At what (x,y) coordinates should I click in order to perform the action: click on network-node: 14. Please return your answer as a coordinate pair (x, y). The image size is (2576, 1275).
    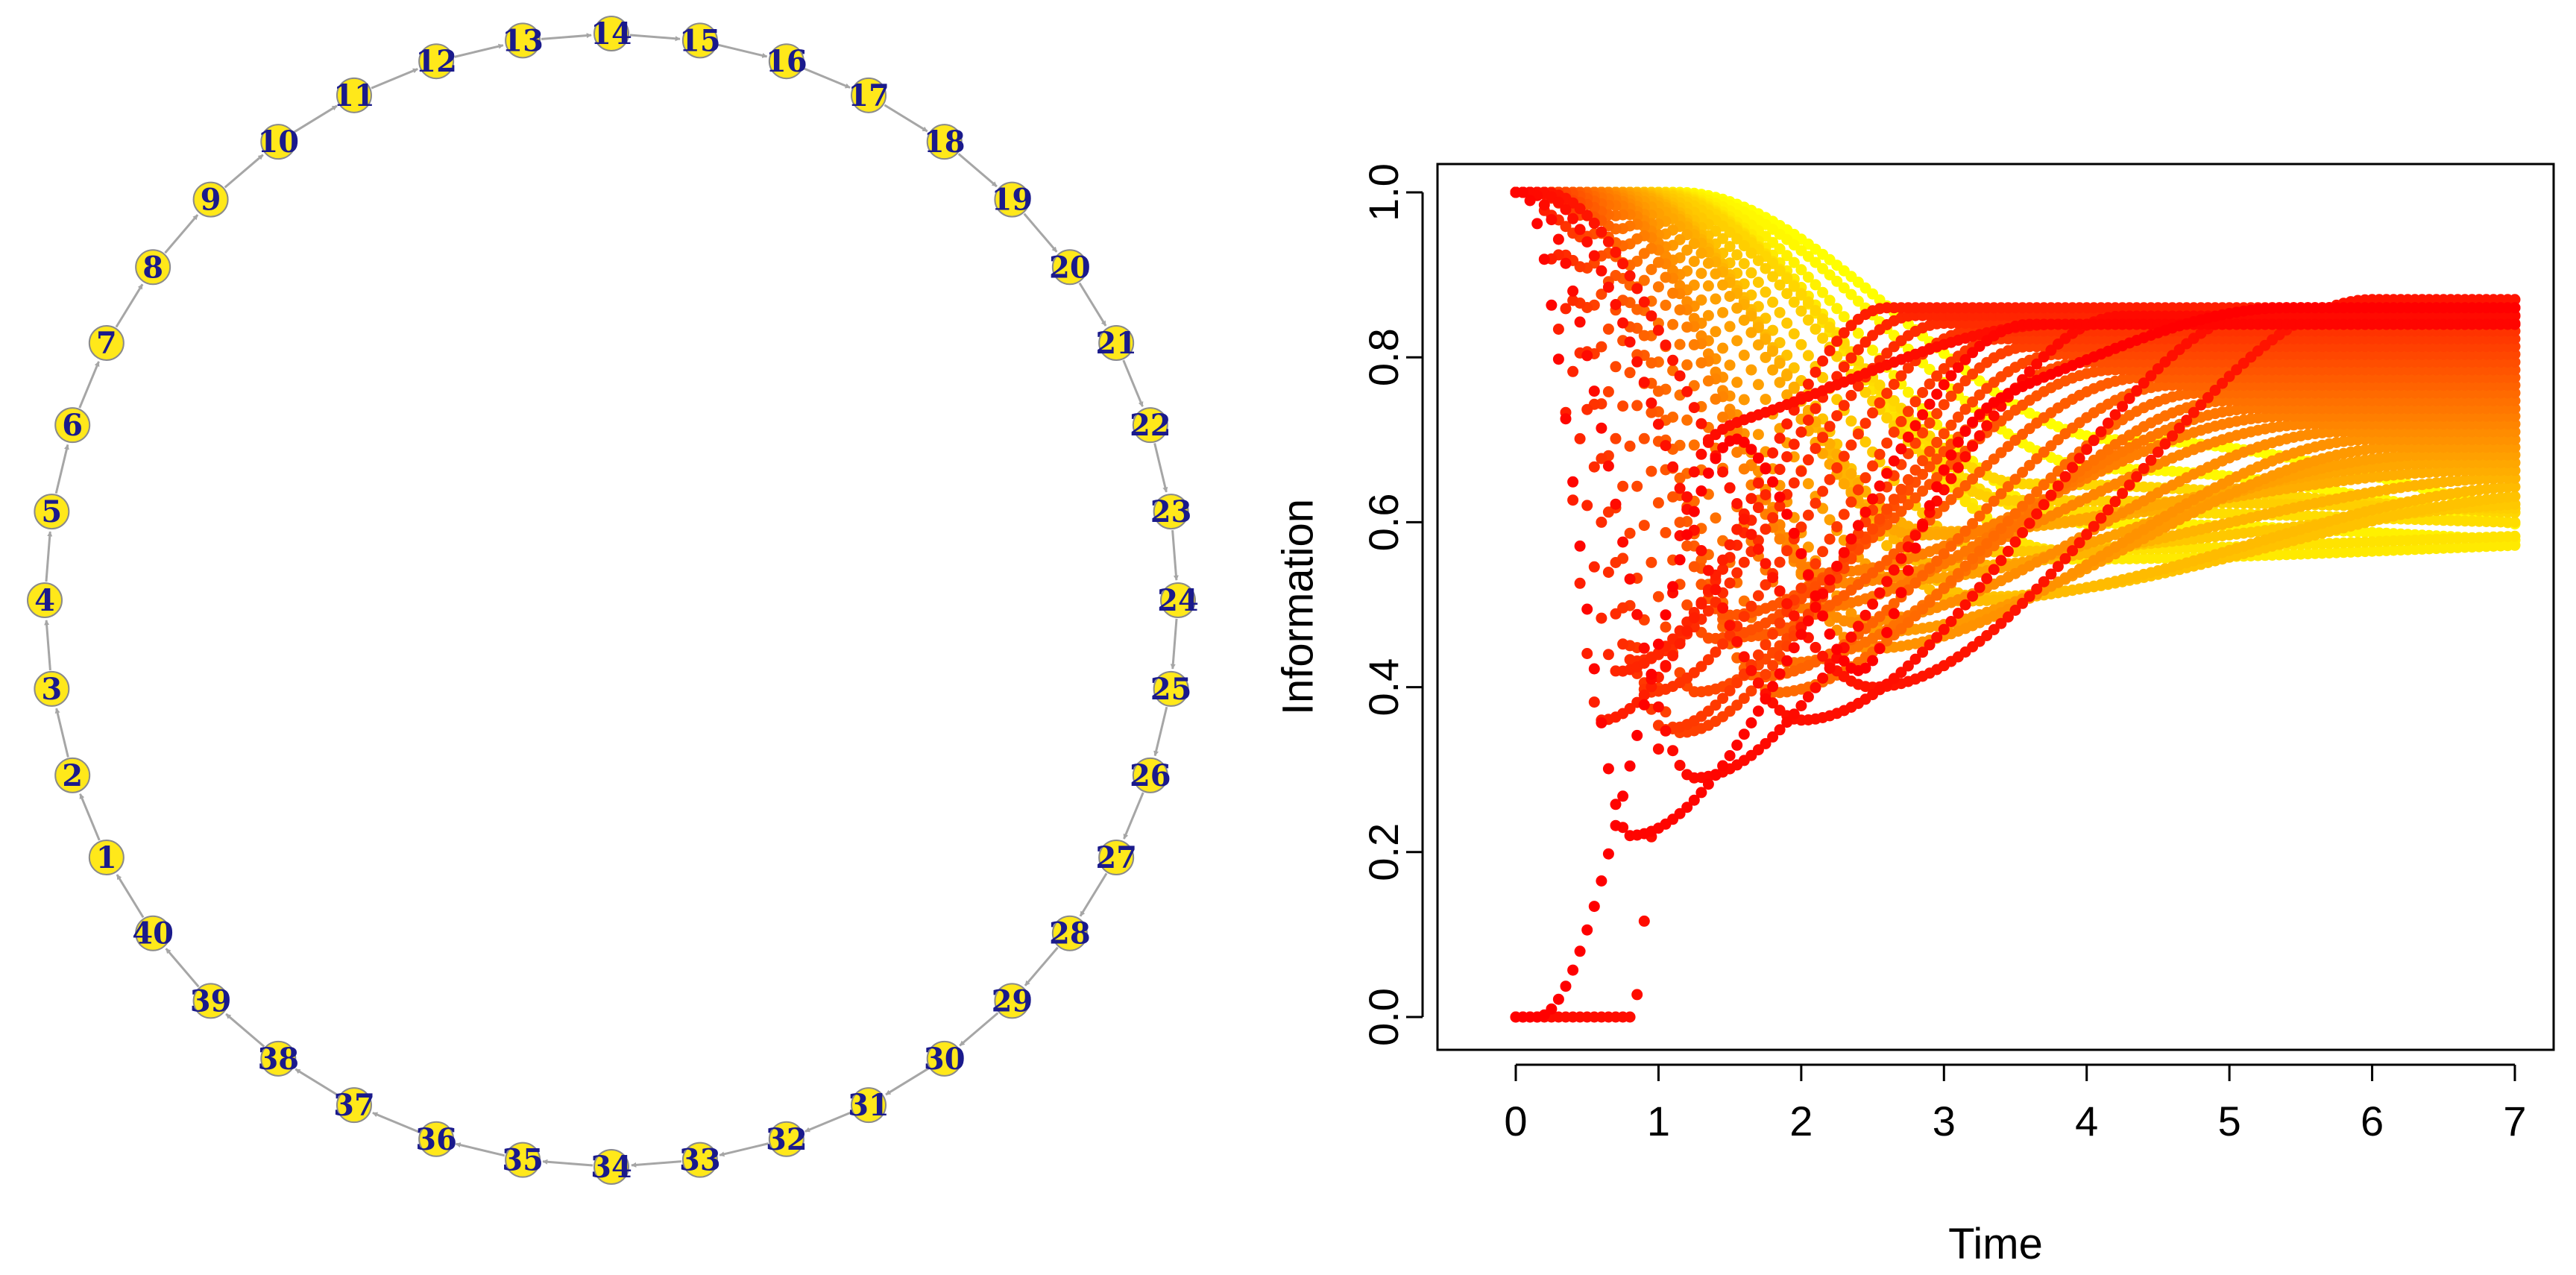
    Looking at the image, I should click on (611, 33).